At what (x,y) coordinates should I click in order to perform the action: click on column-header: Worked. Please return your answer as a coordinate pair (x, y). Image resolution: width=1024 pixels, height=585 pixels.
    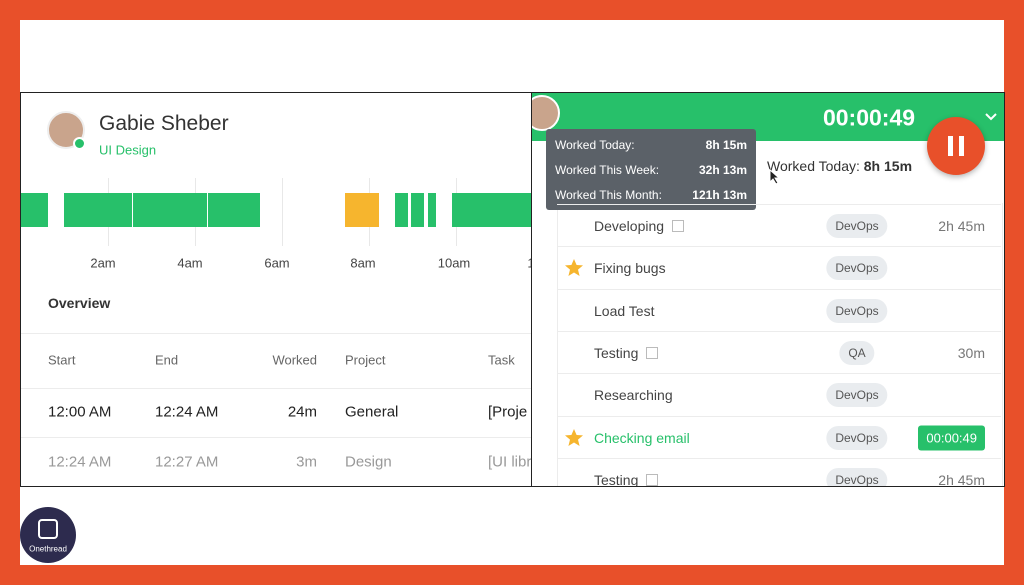
    Looking at the image, I should click on (294, 360).